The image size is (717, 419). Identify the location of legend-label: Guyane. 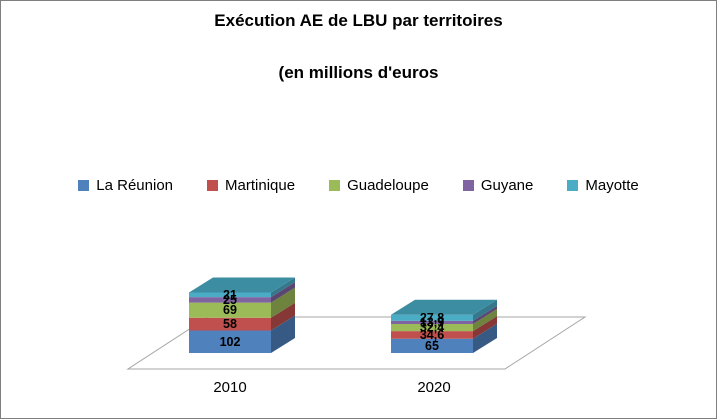
(507, 185).